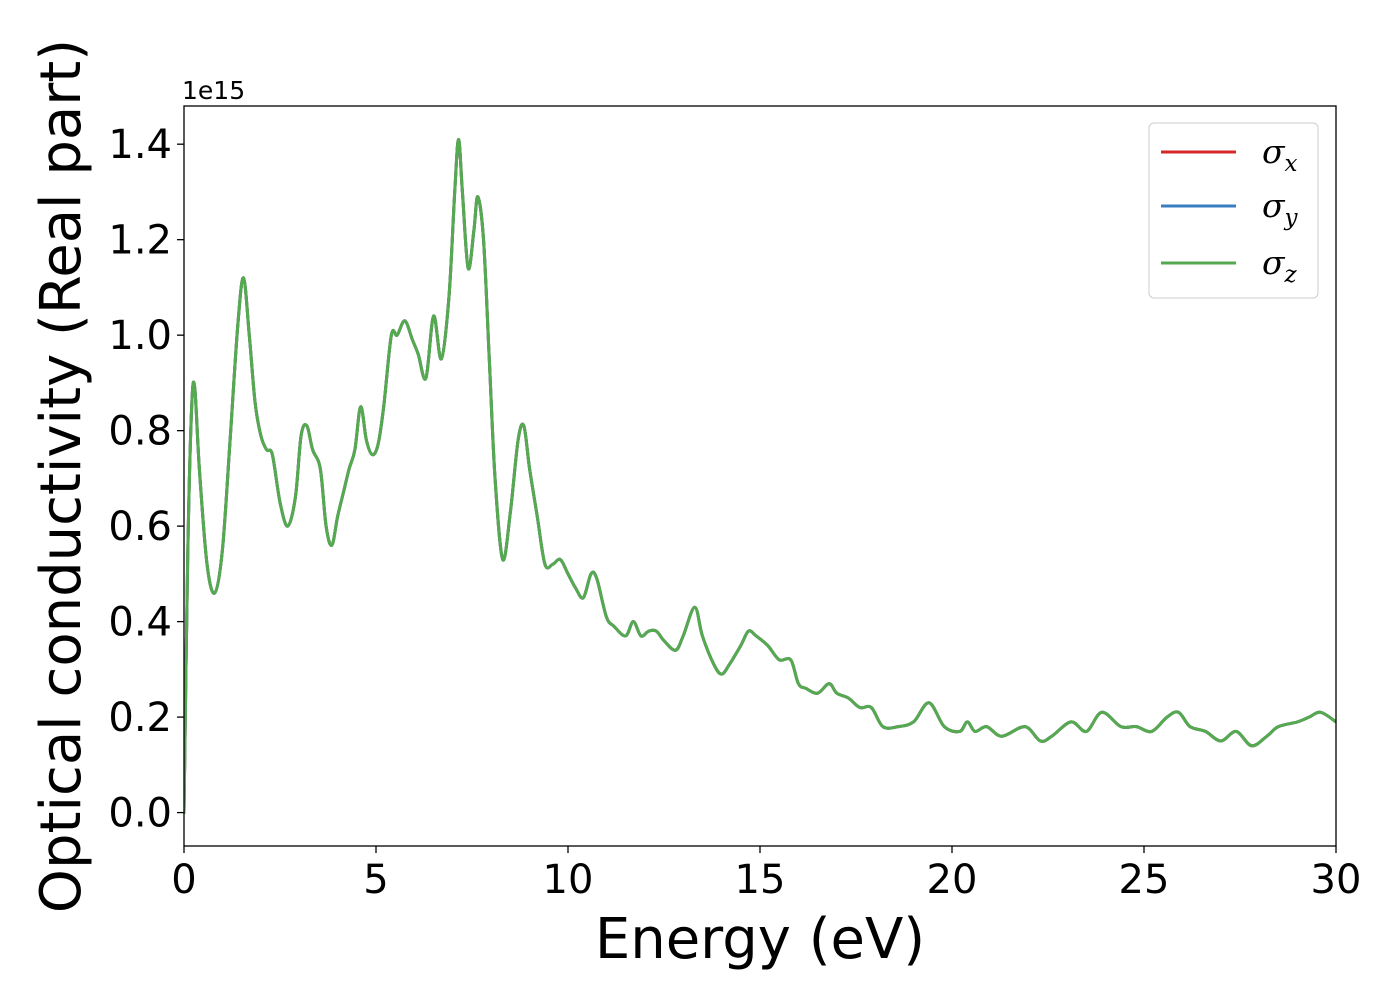  I want to click on x-axis-label: Energy (eV), so click(760, 939).